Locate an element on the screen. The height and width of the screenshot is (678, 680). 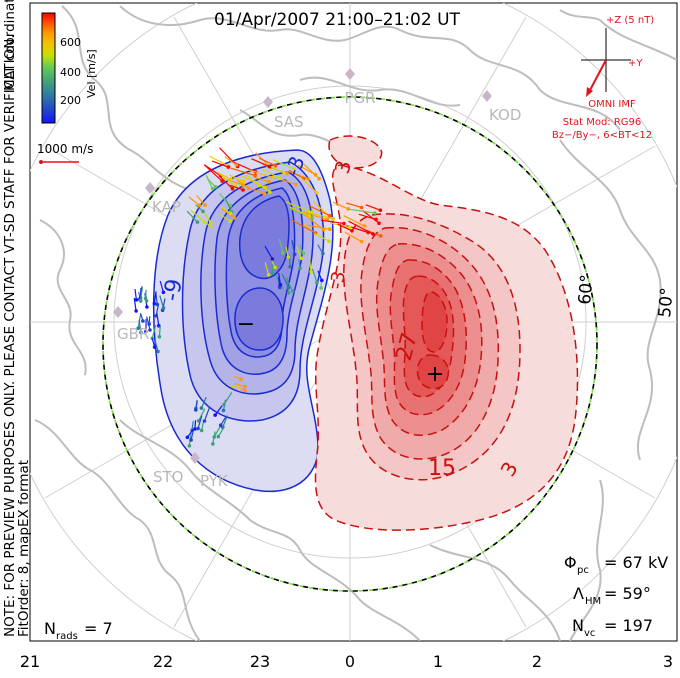
scale-vector-origin is located at coordinates (41, 162).